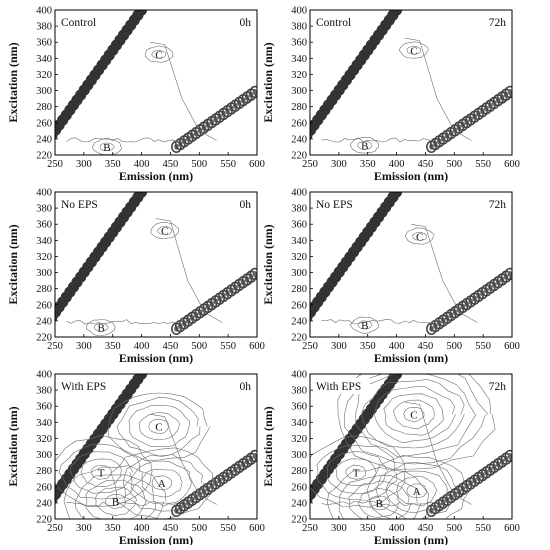 This screenshot has width=550, height=550. What do you see at coordinates (268, 446) in the screenshot?
I see `y-axis-title: Excitation (nm)` at bounding box center [268, 446].